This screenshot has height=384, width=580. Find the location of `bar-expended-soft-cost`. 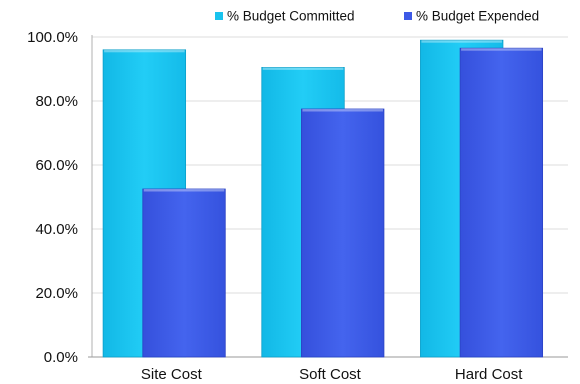

bar-expended-soft-cost is located at coordinates (343, 233).